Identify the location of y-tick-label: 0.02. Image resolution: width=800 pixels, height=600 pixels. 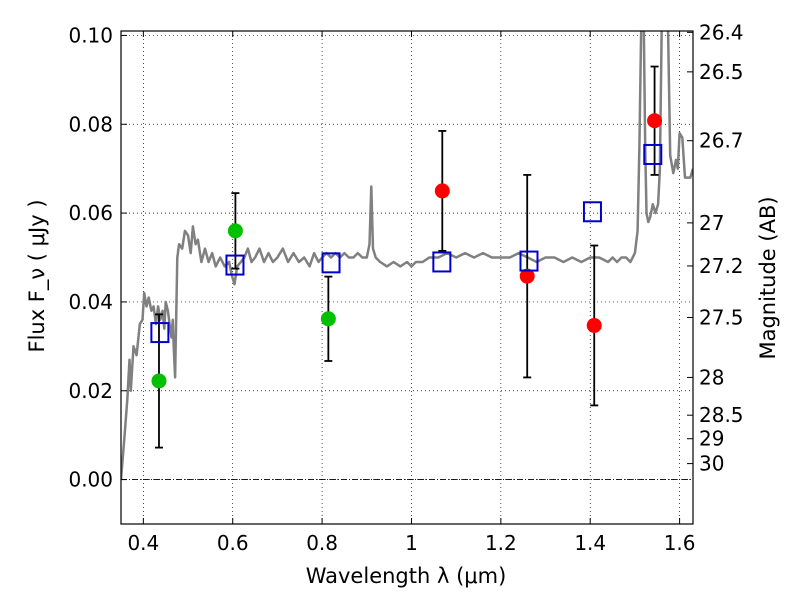
(90, 391).